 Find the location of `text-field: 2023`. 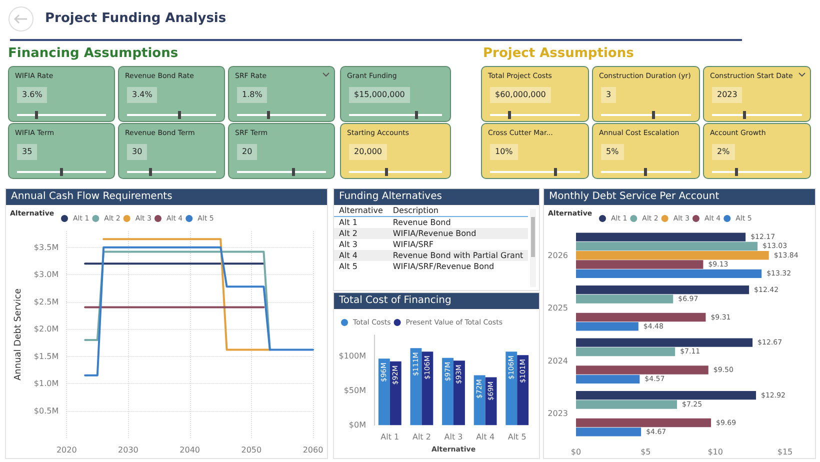

text-field: 2023 is located at coordinates (727, 95).